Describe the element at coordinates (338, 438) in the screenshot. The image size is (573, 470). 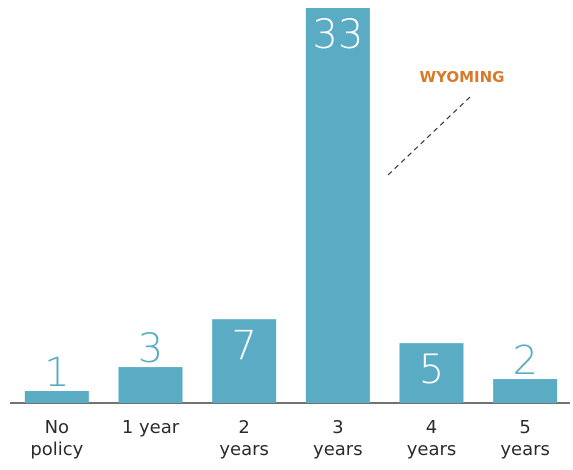
I see `x-tick-label: 3 years` at that location.